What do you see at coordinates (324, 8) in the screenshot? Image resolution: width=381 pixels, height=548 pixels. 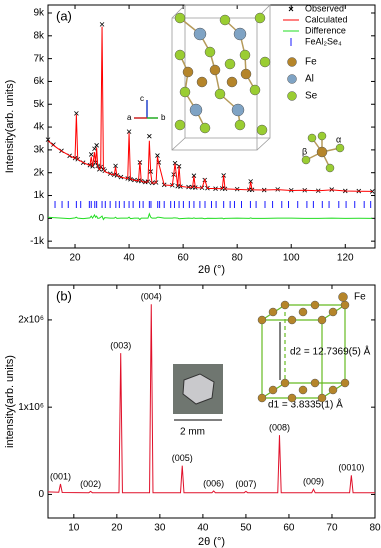 I see `legend-label: Observed` at bounding box center [324, 8].